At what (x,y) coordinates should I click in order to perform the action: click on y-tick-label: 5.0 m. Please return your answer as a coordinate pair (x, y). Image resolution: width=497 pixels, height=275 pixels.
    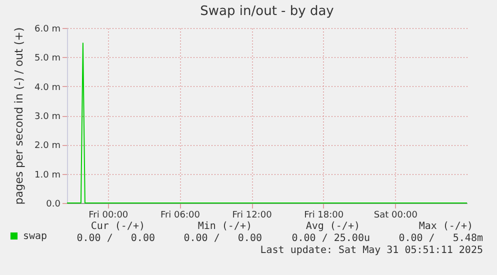
    Looking at the image, I should click on (47, 59).